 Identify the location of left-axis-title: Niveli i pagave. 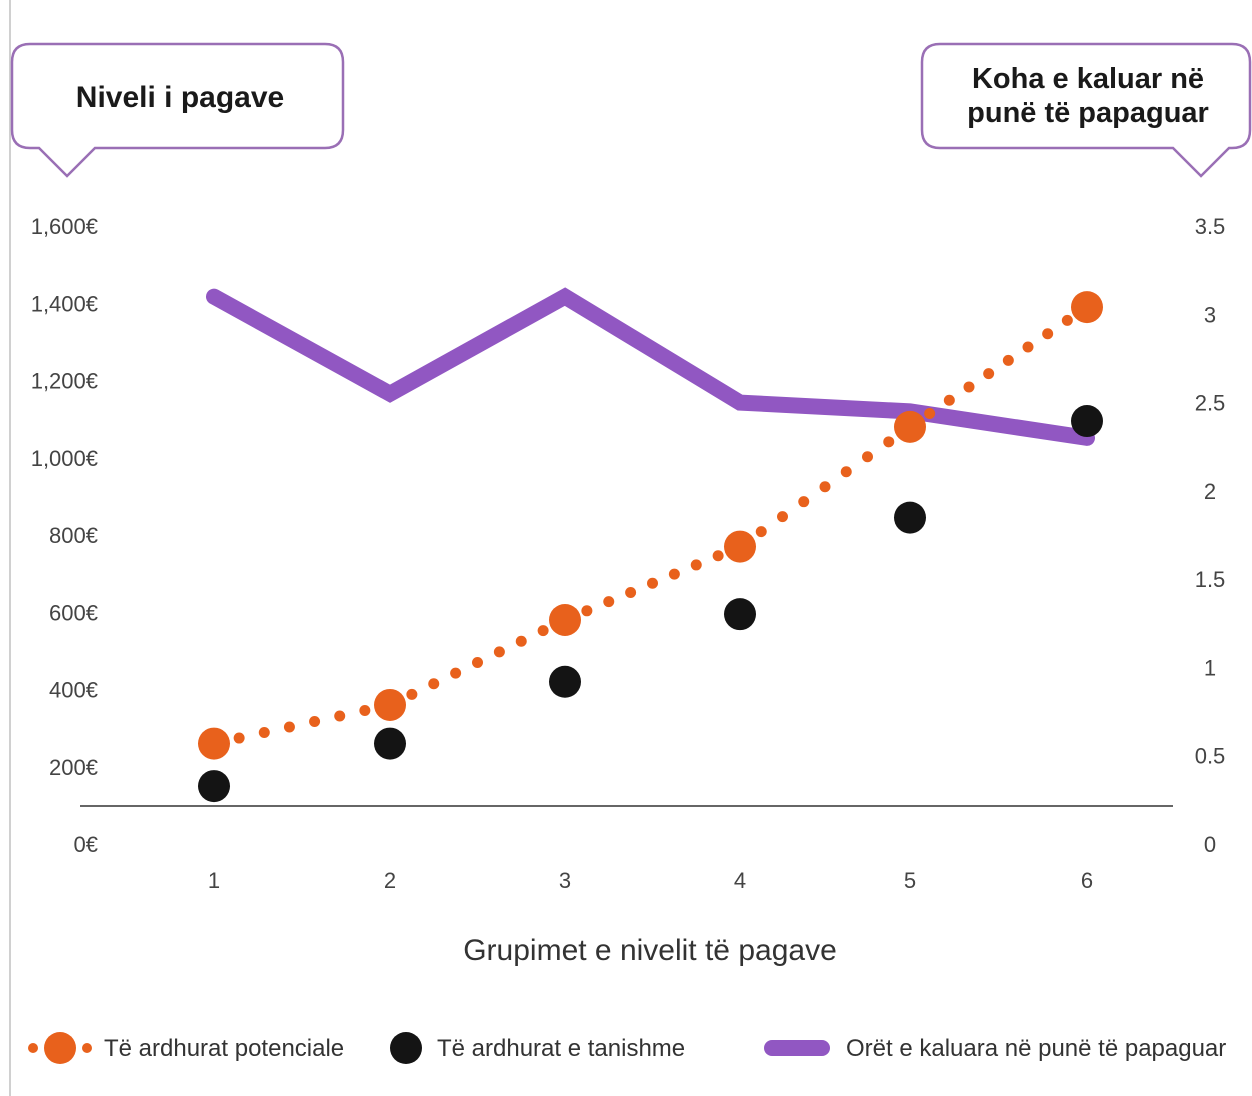
(180, 97).